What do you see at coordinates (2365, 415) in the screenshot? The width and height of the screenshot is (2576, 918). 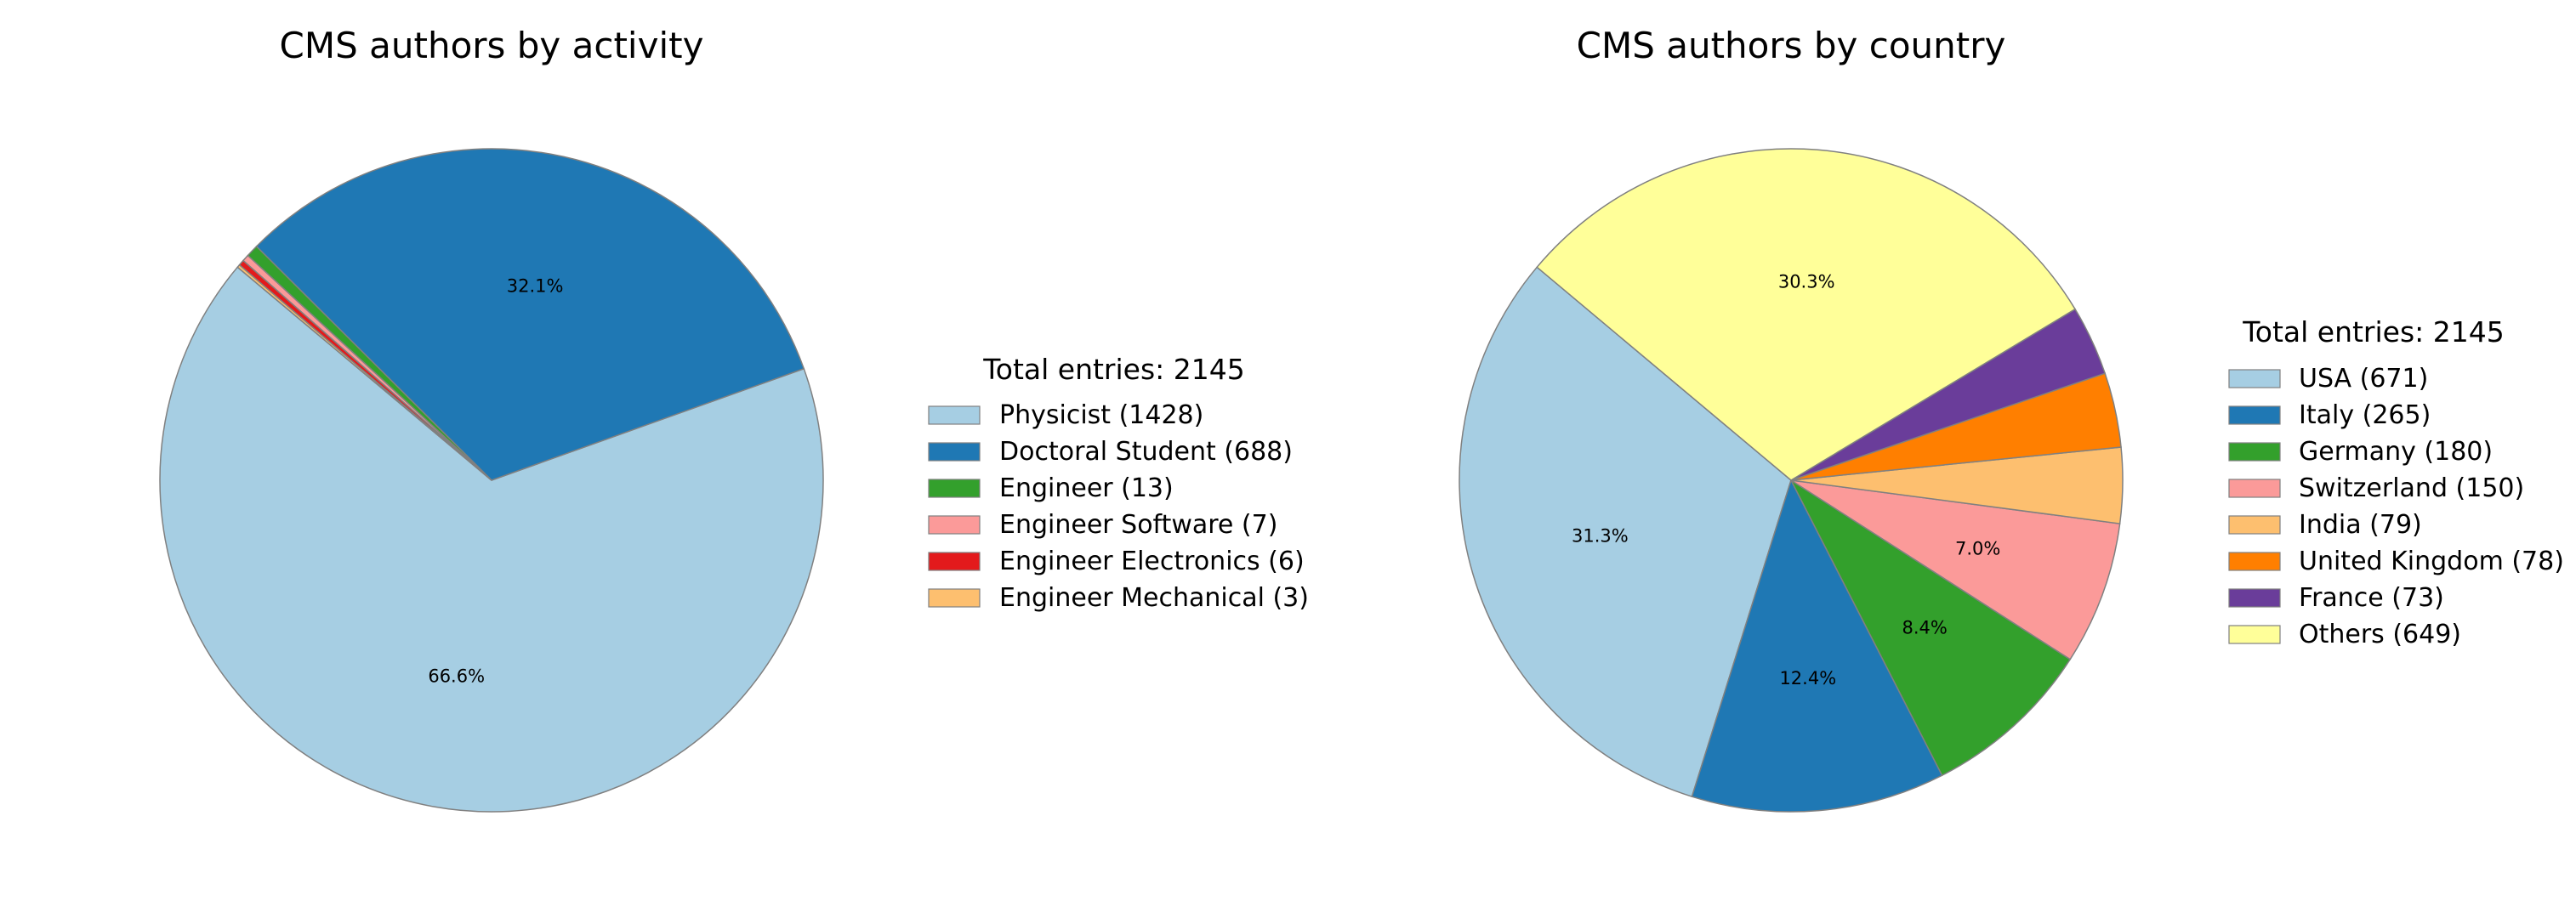 I see `legend-entry-label: Italy (265)` at bounding box center [2365, 415].